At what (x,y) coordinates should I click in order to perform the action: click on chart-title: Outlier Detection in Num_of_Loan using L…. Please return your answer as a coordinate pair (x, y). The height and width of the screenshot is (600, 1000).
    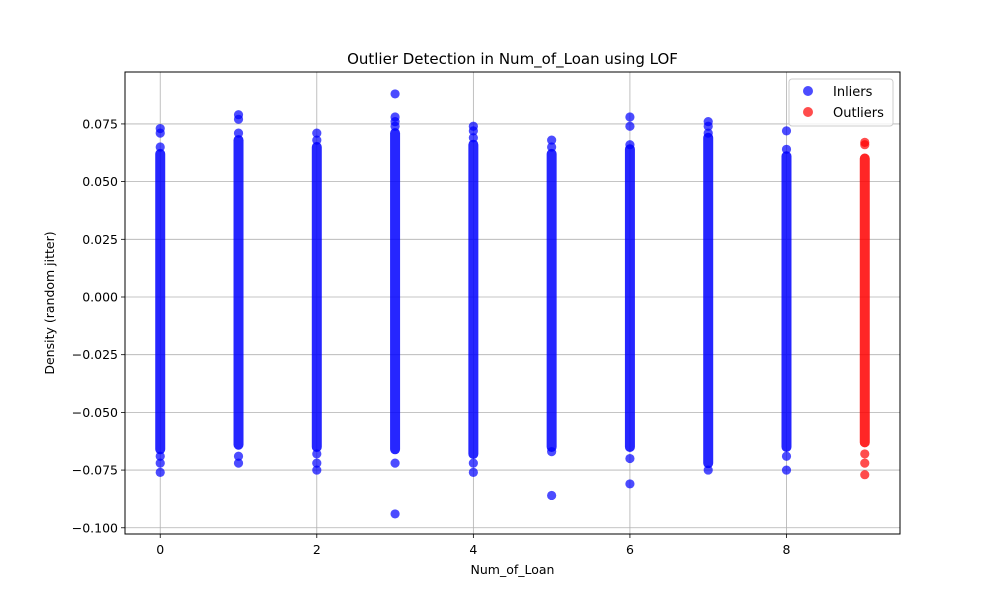
    Looking at the image, I should click on (512, 59).